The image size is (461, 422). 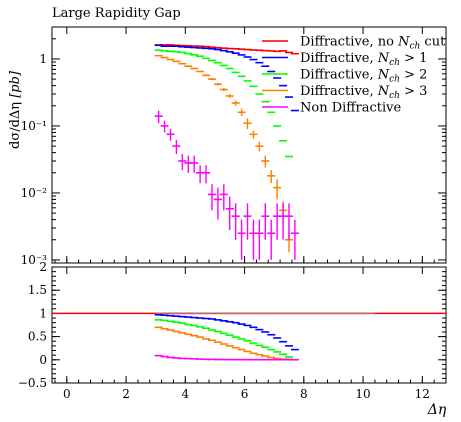 I want to click on y-tick-label: 10⁻¹, so click(x=34, y=126).